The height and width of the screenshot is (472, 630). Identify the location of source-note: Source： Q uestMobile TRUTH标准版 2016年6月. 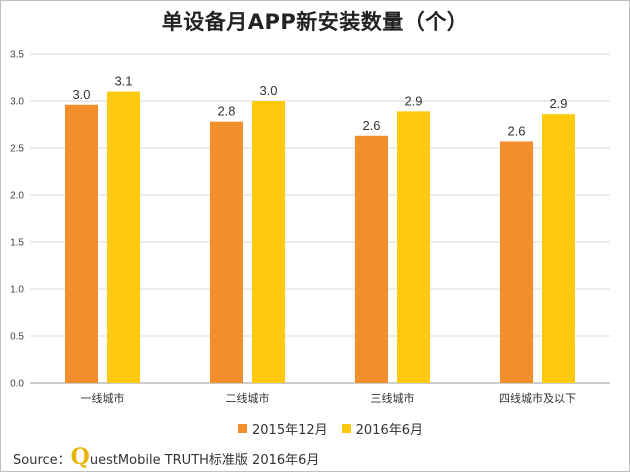
(166, 457).